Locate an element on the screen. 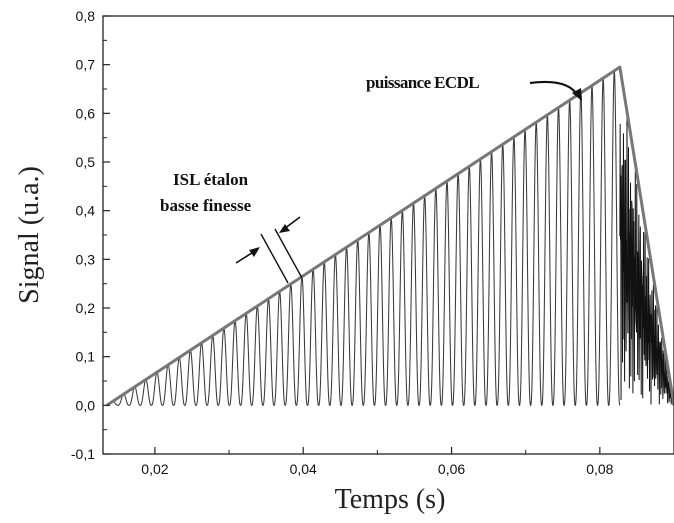 Image resolution: width=674 pixels, height=523 pixels. x-tick-label: 0,06 is located at coordinates (451, 469).